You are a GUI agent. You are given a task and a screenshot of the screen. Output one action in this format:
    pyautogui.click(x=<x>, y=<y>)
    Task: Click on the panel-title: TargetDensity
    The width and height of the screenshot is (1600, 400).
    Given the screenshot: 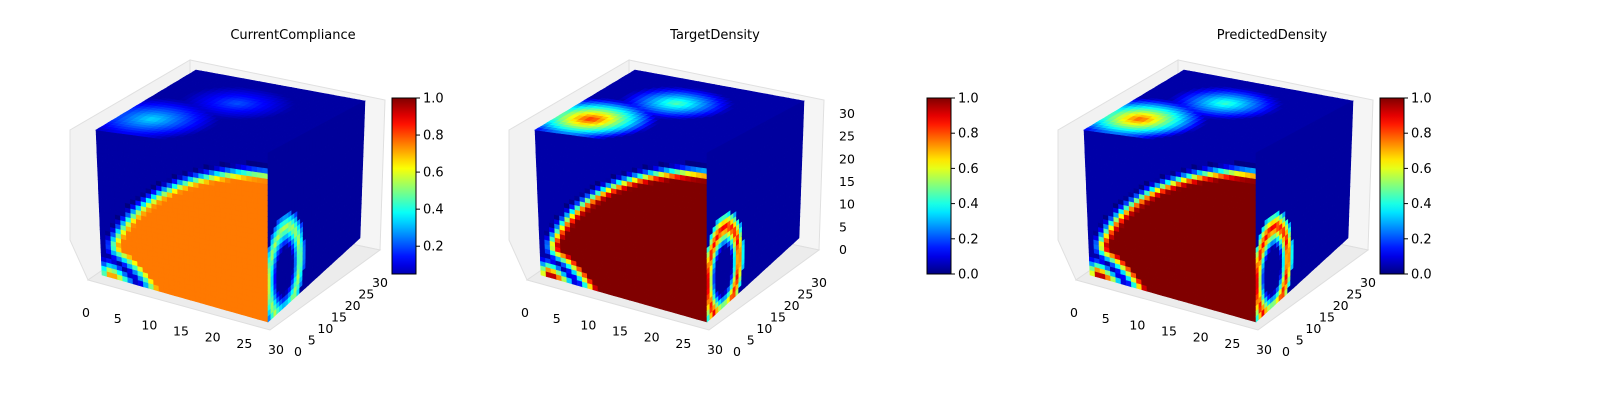 What is the action you would take?
    pyautogui.click(x=714, y=35)
    